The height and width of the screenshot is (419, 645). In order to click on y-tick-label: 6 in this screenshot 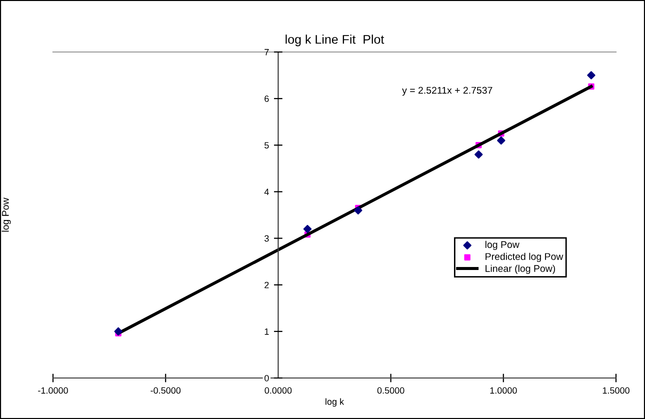, I will do `click(266, 99)`.